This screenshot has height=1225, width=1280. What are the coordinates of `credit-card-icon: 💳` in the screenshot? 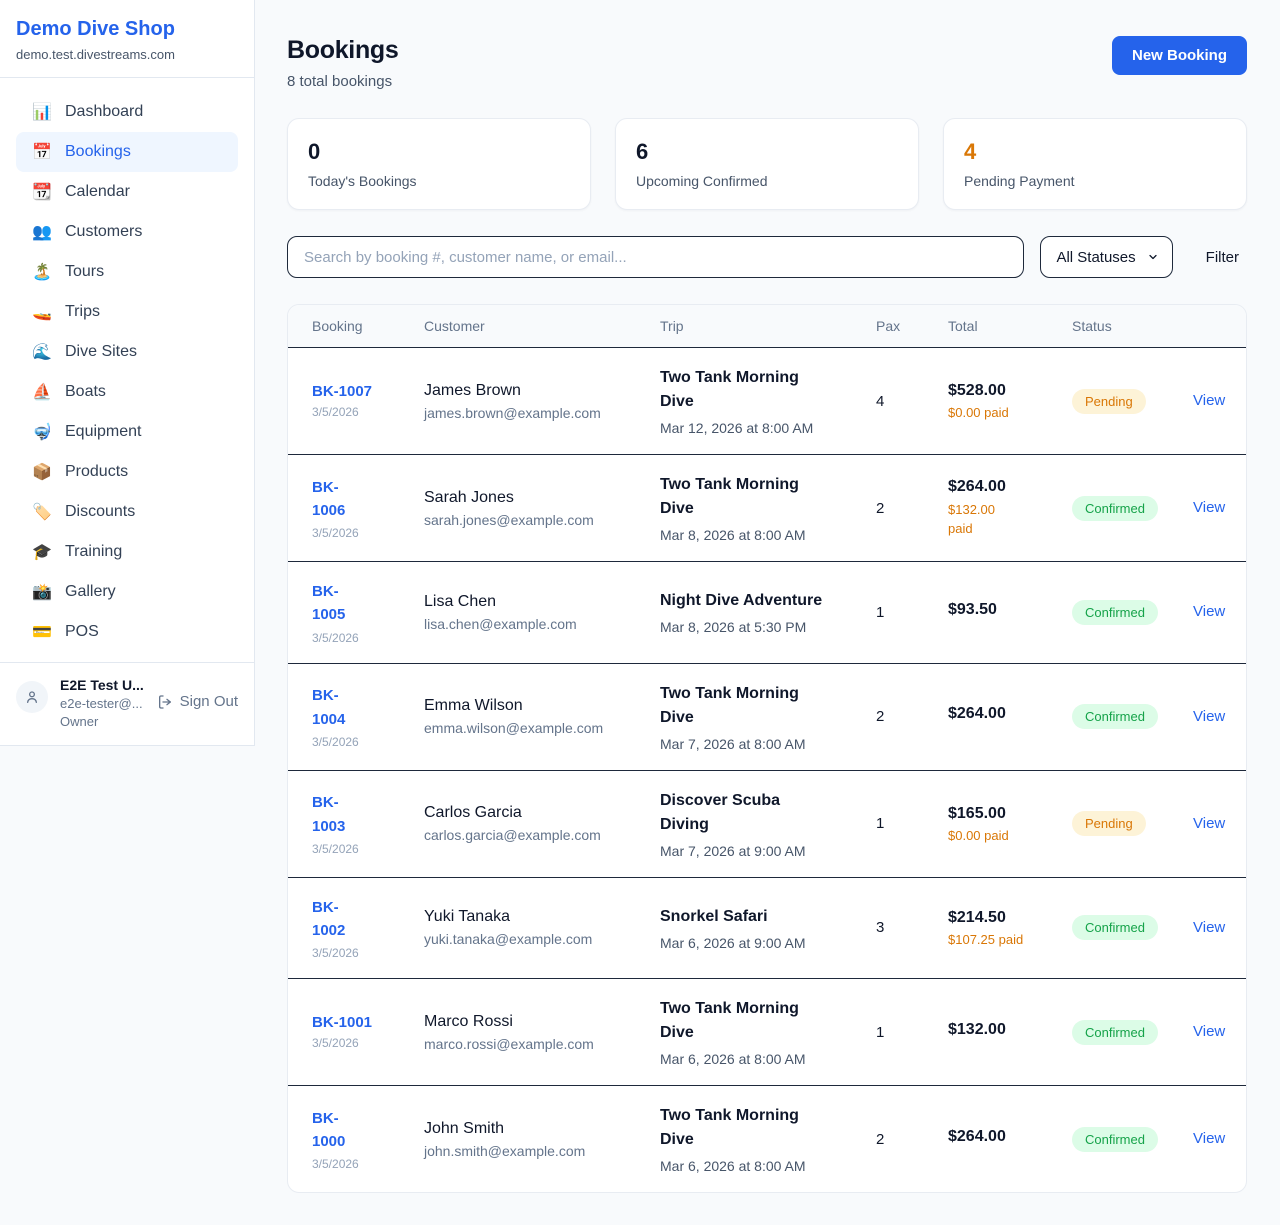 It's located at (42, 632).